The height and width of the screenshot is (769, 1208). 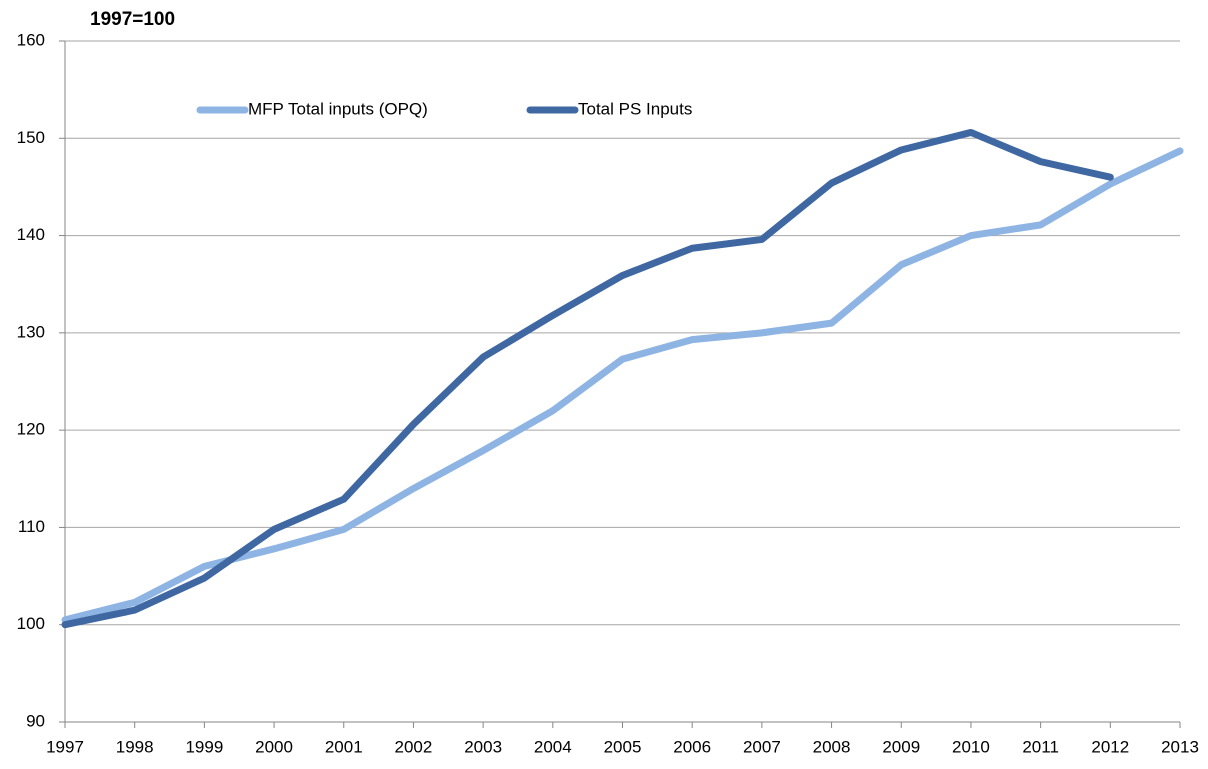 I want to click on y-tick-label: 100, so click(x=31, y=623).